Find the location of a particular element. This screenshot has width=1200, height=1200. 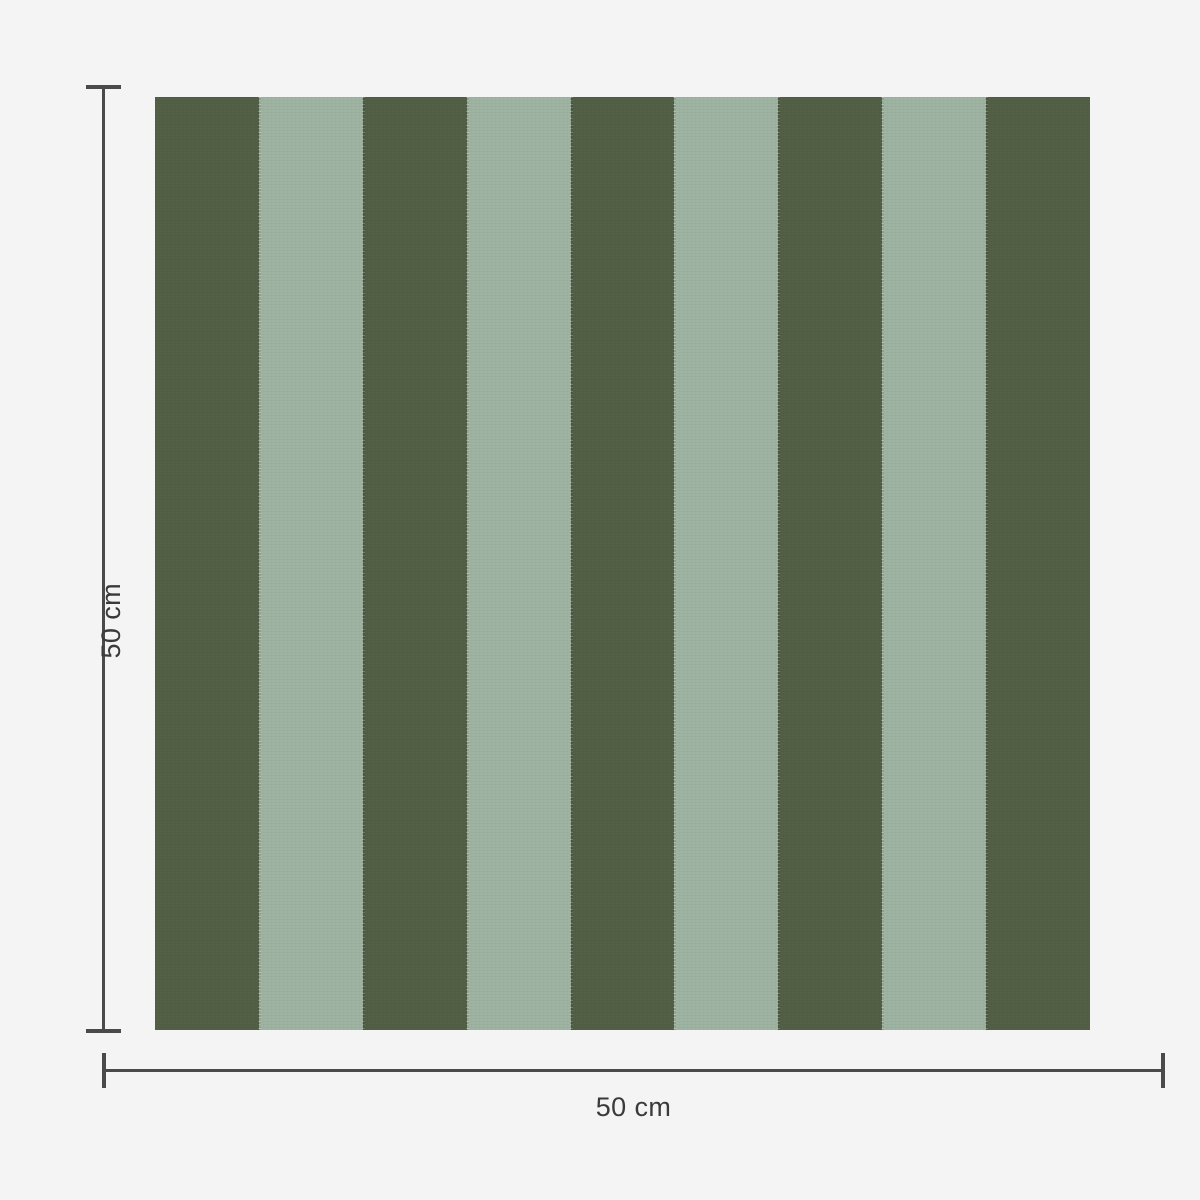

horizontal-dimension-line is located at coordinates (633, 1070).